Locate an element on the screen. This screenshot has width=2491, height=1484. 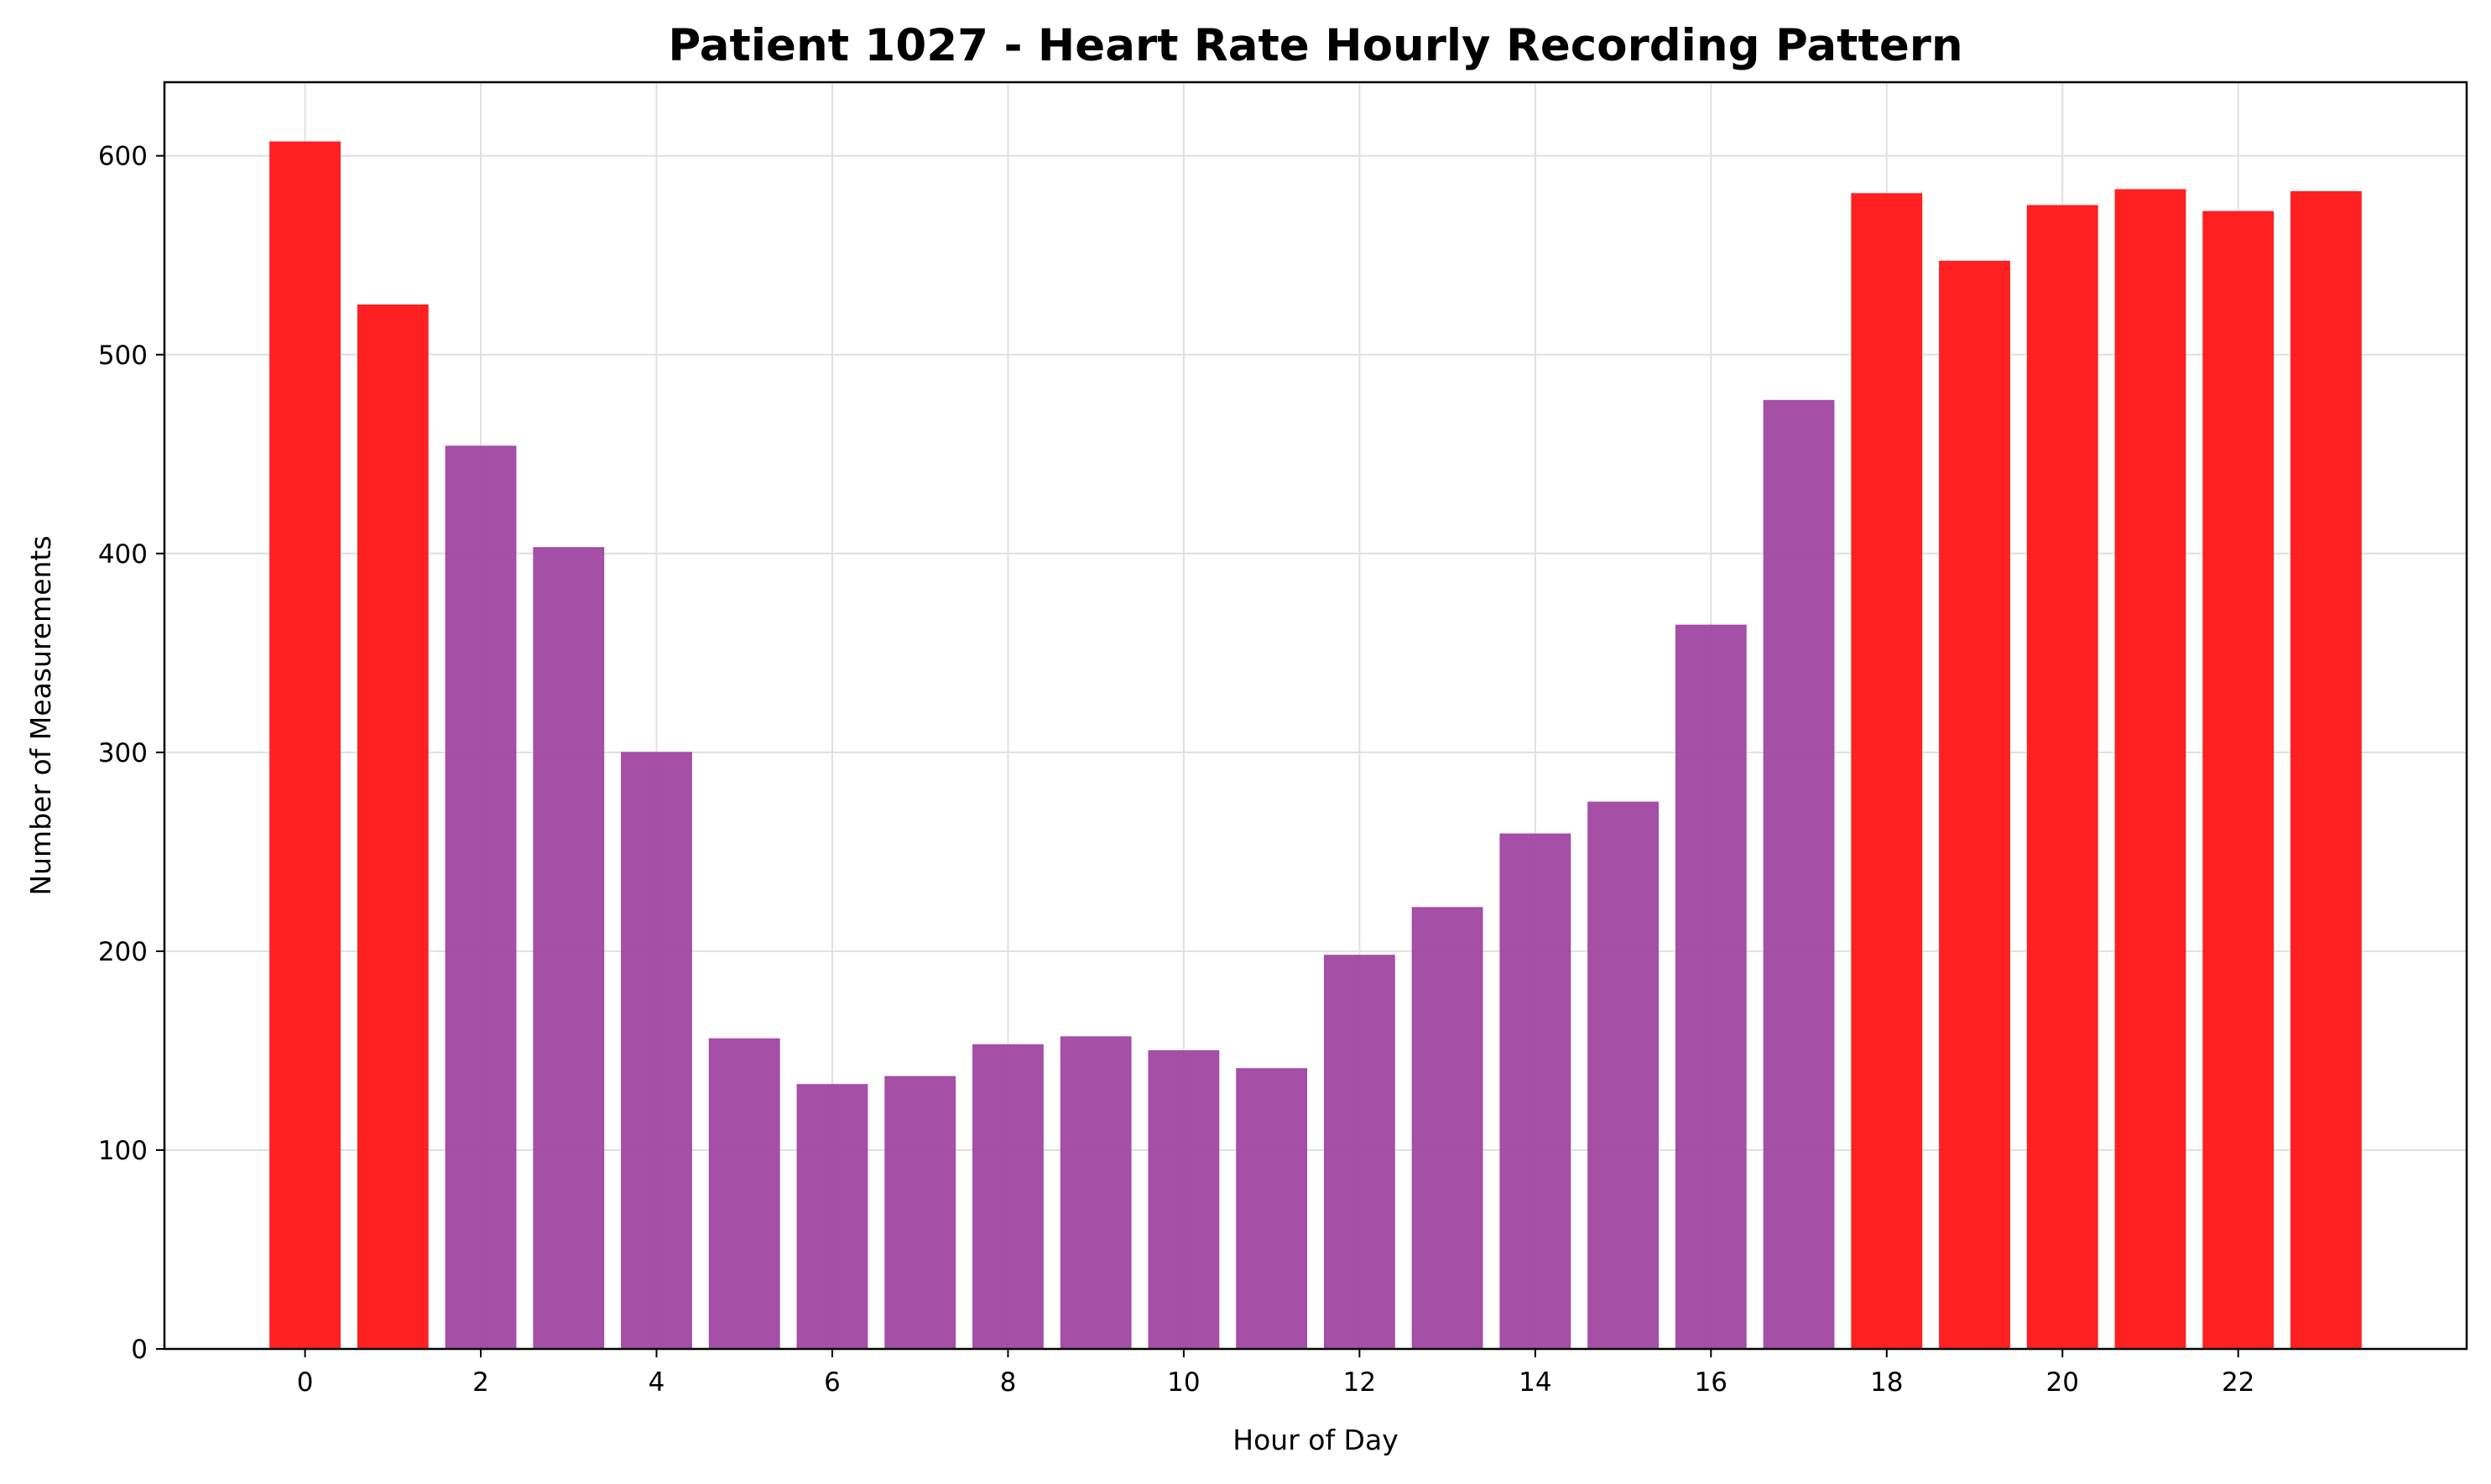
x-tick-label: 4 is located at coordinates (657, 1382).